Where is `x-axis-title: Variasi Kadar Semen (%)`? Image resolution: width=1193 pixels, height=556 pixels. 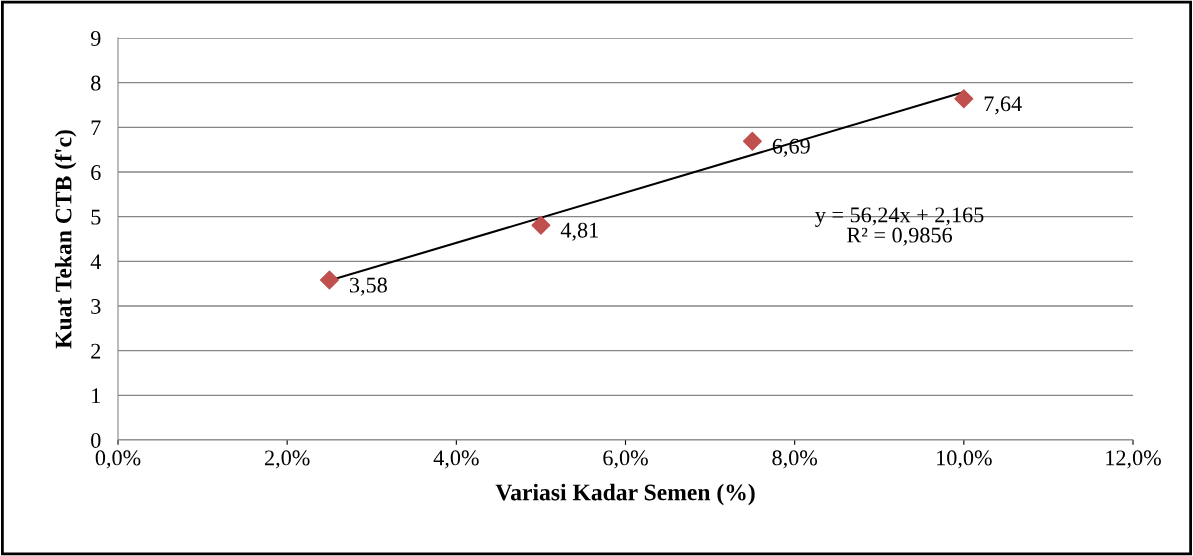
x-axis-title: Variasi Kadar Semen (%) is located at coordinates (625, 494).